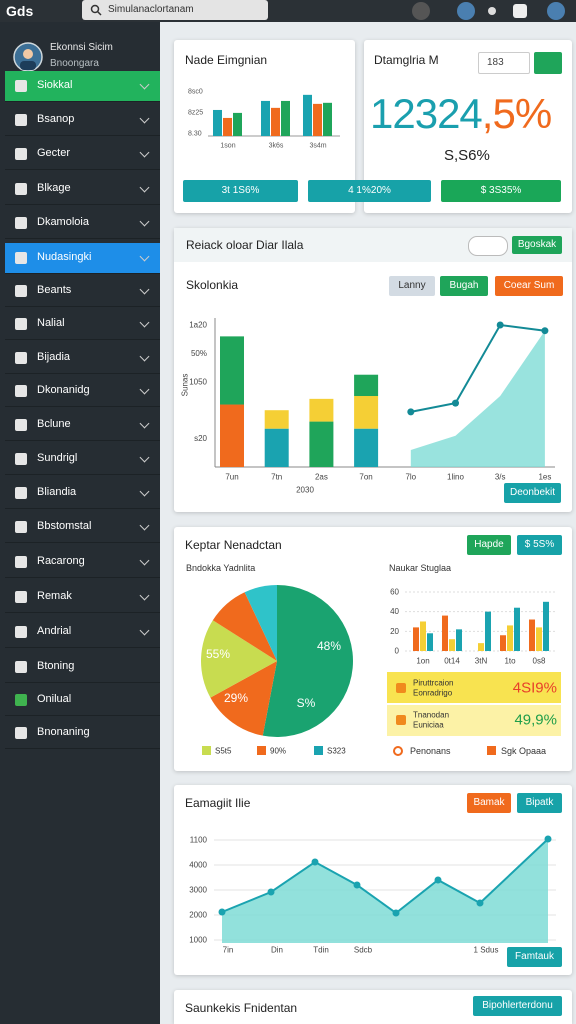 The image size is (576, 1024). Describe the element at coordinates (82, 86) in the screenshot. I see `menu-item: Siokkal` at that location.